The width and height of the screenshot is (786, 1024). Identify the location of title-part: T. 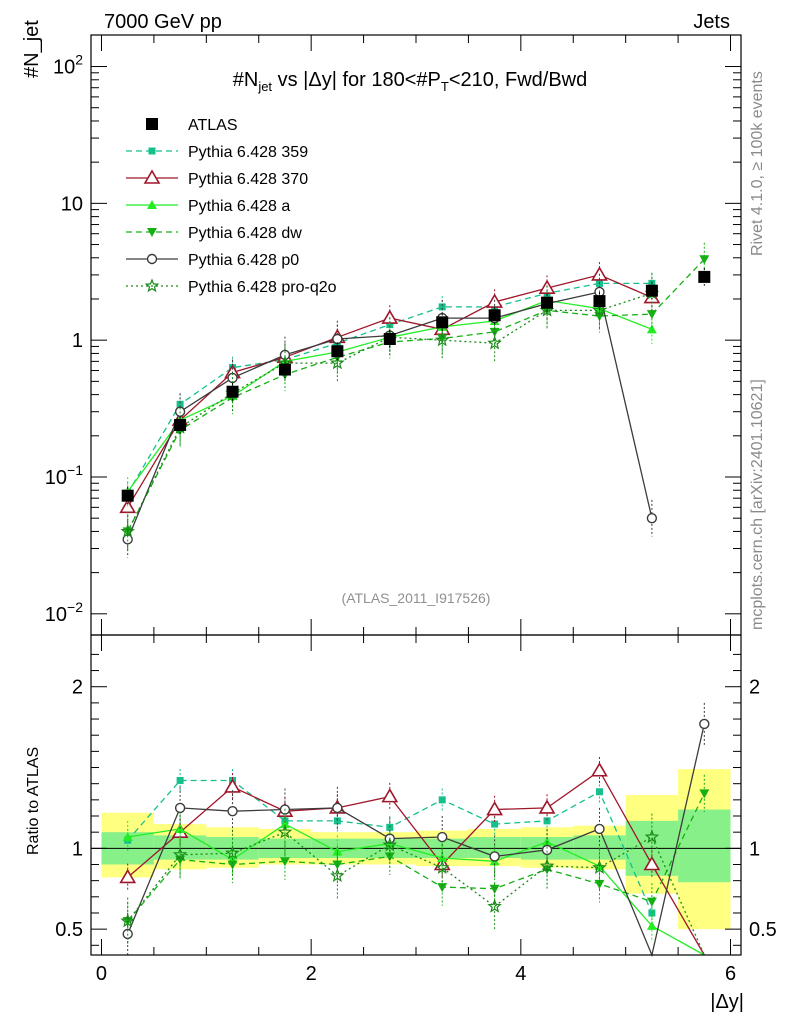
(445, 86).